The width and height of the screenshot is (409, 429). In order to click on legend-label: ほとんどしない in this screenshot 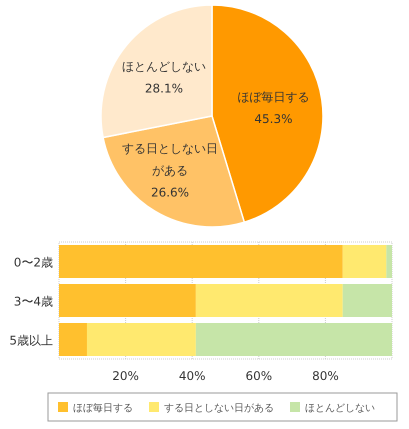, I will do `click(340, 408)`.